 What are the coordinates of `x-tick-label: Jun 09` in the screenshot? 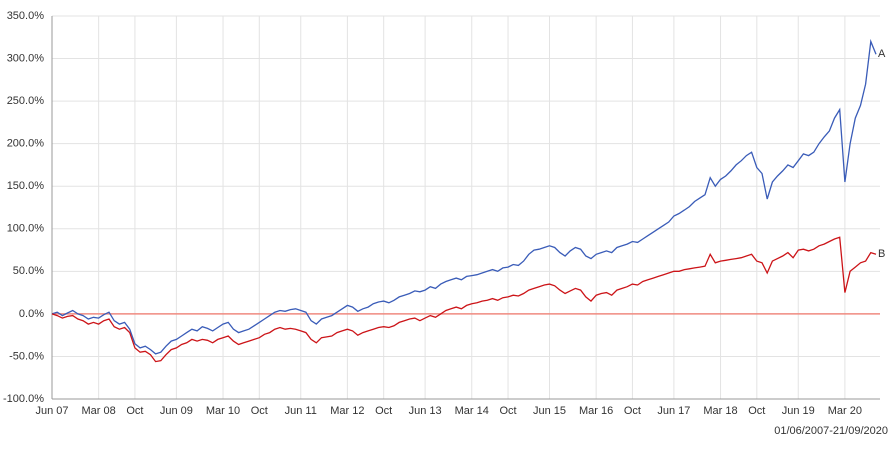 It's located at (176, 411).